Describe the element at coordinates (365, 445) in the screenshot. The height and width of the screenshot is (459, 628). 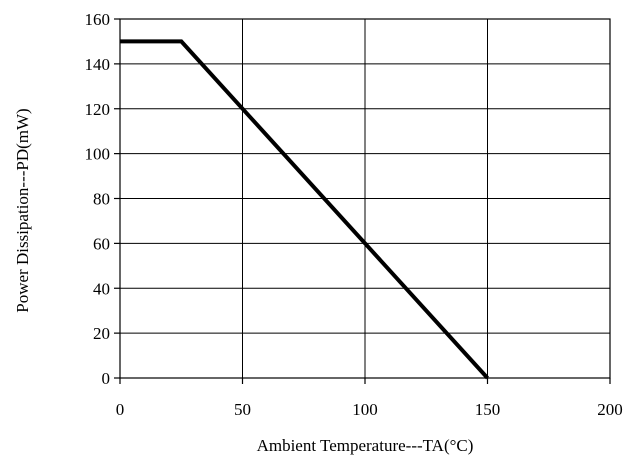
I see `x-axis-title: Ambient Temperature---TA(°C)` at that location.